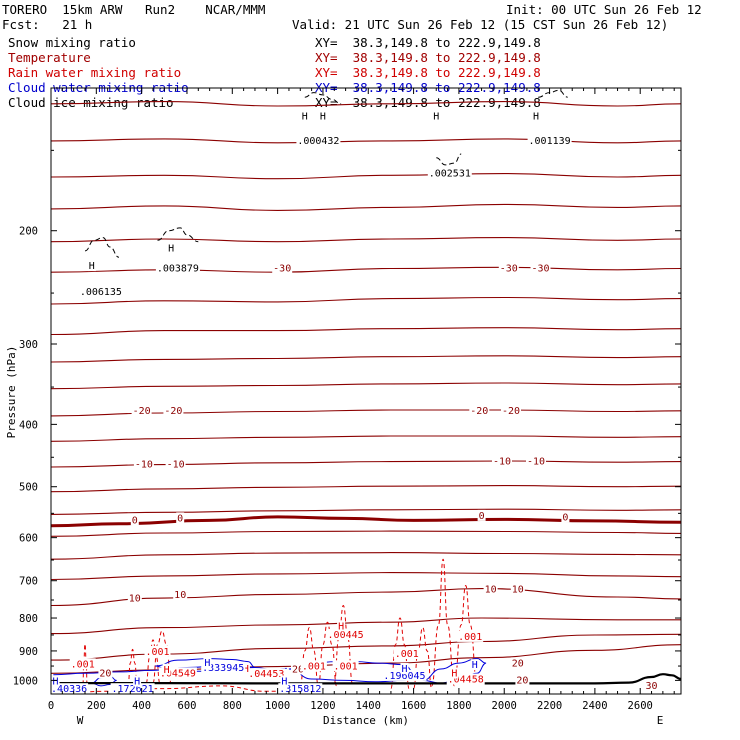 This screenshot has width=740, height=740. I want to click on ice-snow-contour-label: .002531, so click(450, 174).